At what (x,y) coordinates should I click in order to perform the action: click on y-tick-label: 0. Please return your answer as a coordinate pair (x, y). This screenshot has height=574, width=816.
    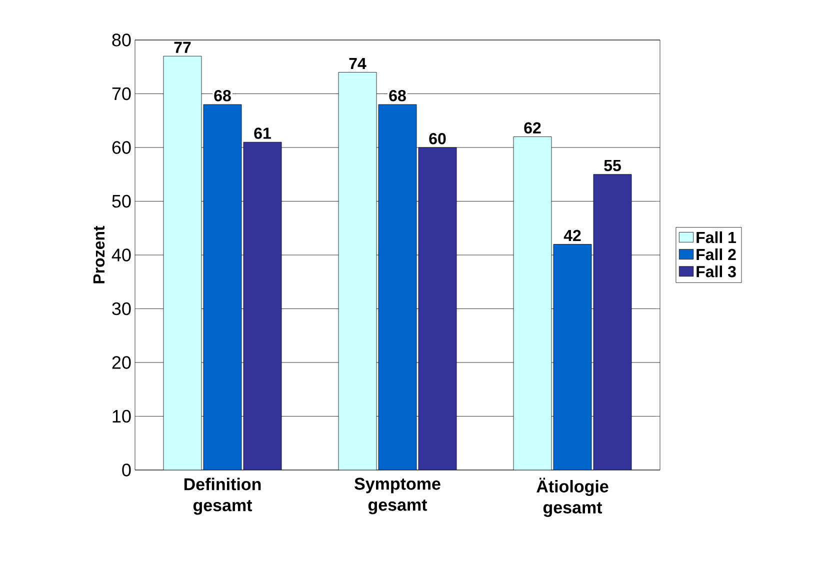
    Looking at the image, I should click on (126, 470).